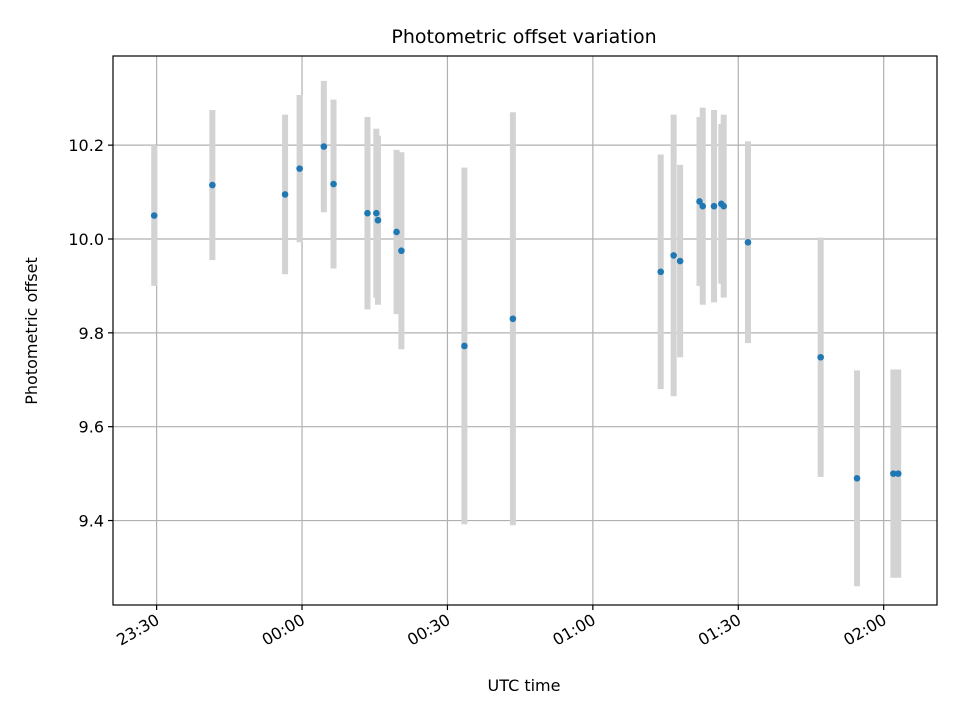 The height and width of the screenshot is (720, 960). Describe the element at coordinates (524, 685) in the screenshot. I see `x-axis-label: UTC time` at that location.